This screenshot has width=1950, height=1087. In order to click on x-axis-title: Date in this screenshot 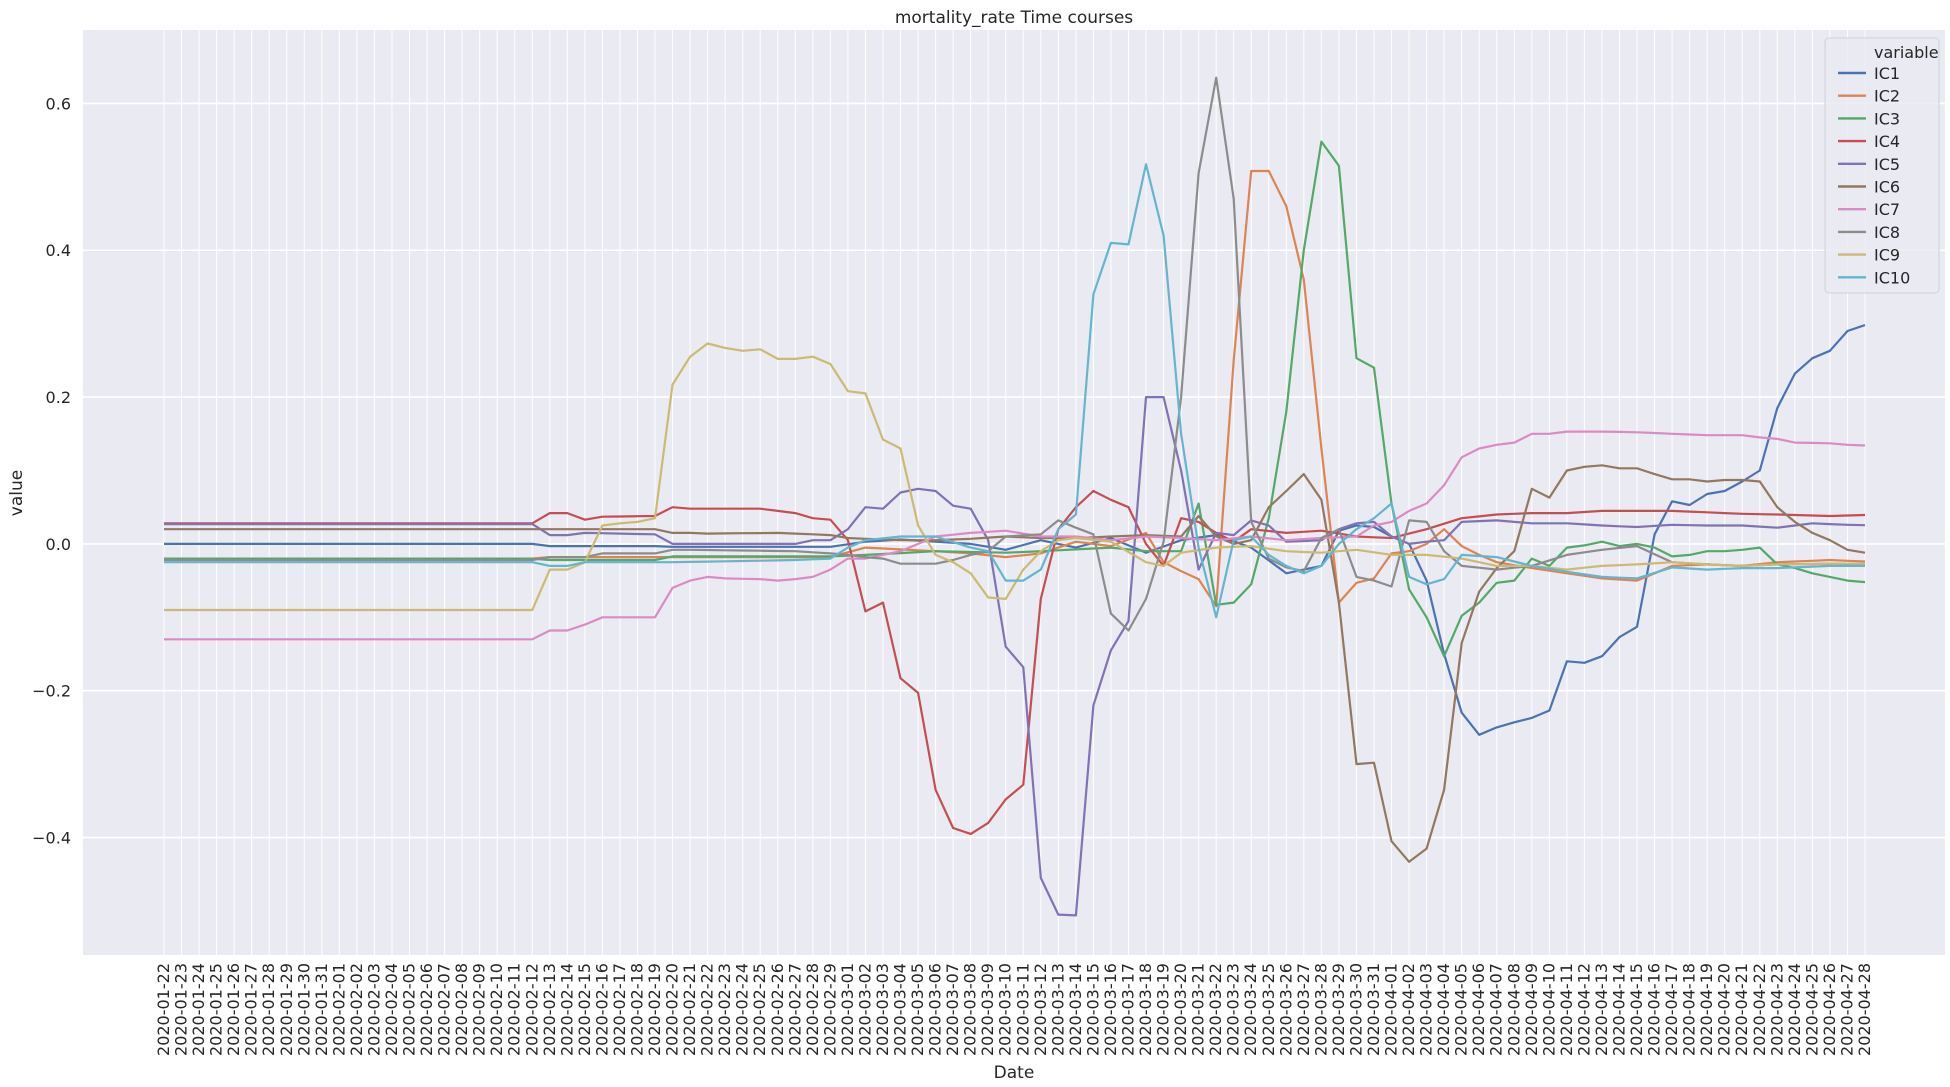, I will do `click(1014, 1073)`.